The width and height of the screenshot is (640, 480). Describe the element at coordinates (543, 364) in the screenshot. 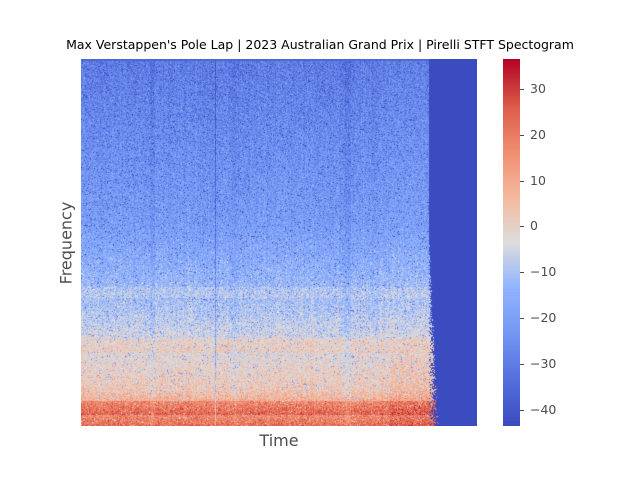

I see `colorbar-tick-label: −30` at that location.